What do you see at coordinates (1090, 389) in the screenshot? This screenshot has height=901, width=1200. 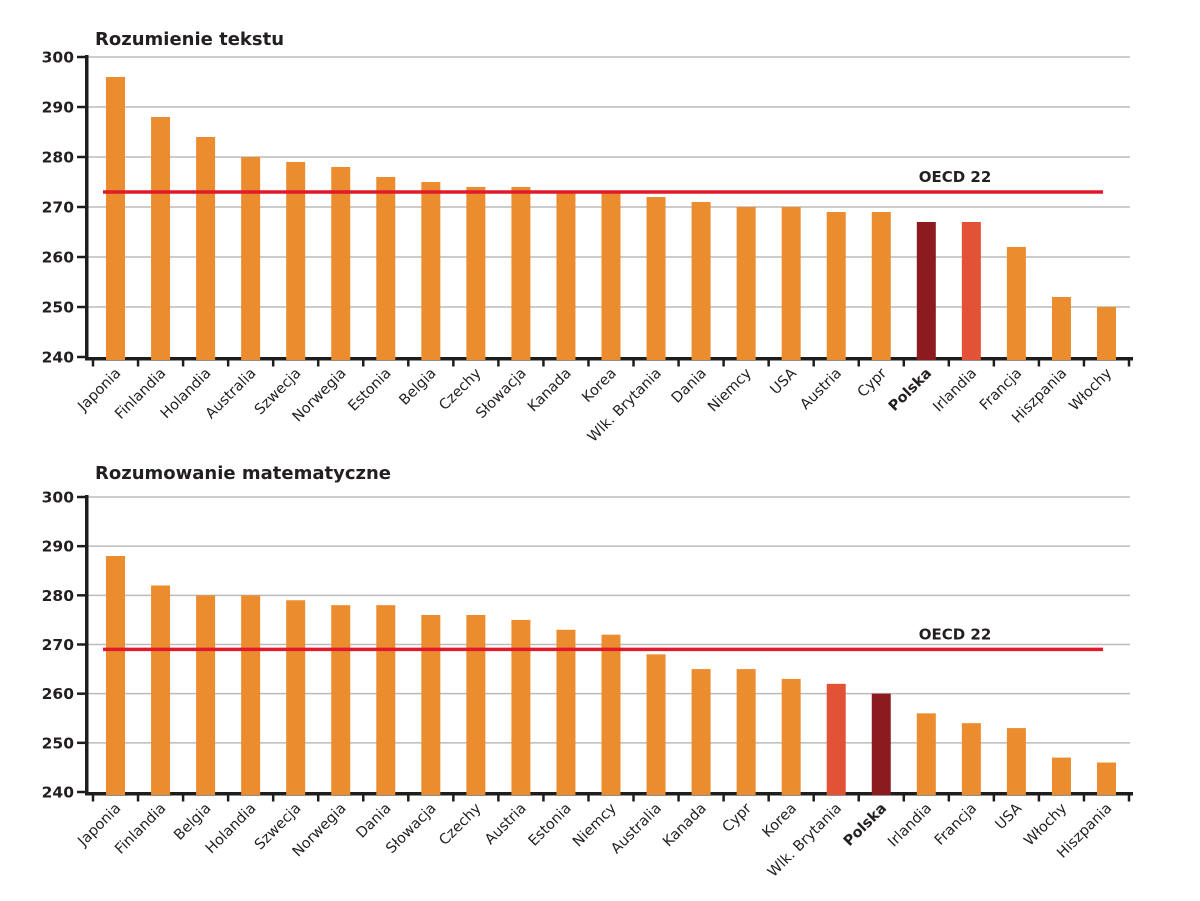 I see `x-label-wlochy: Włochy` at bounding box center [1090, 389].